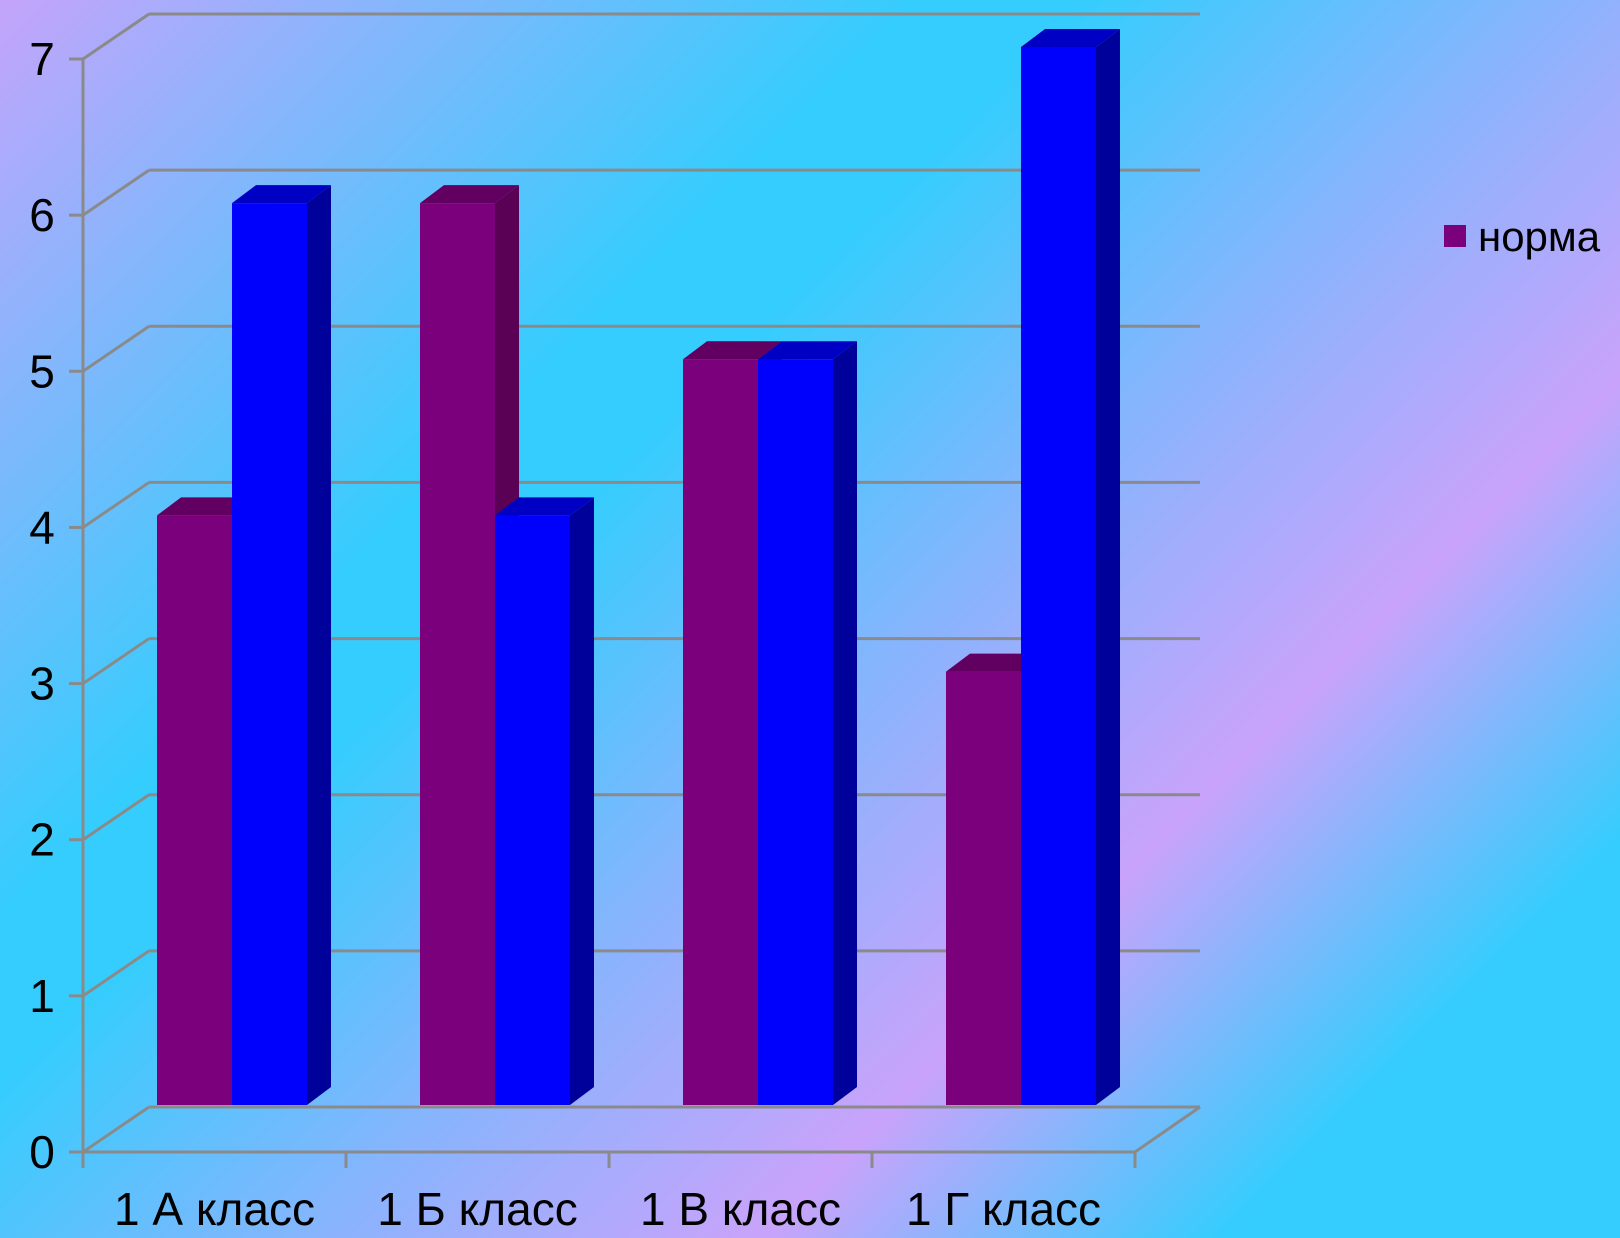 The height and width of the screenshot is (1238, 1620). Describe the element at coordinates (42, 840) in the screenshot. I see `y-tick-label: 2` at that location.